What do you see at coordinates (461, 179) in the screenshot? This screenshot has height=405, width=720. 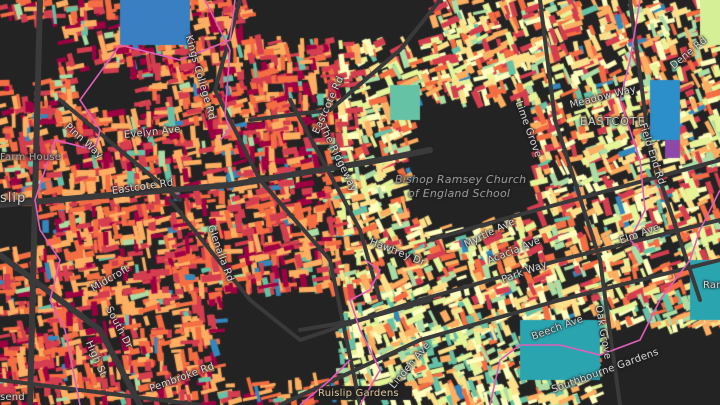 I see `poi-label-school-line1: Bishop Ramsey Church` at bounding box center [461, 179].